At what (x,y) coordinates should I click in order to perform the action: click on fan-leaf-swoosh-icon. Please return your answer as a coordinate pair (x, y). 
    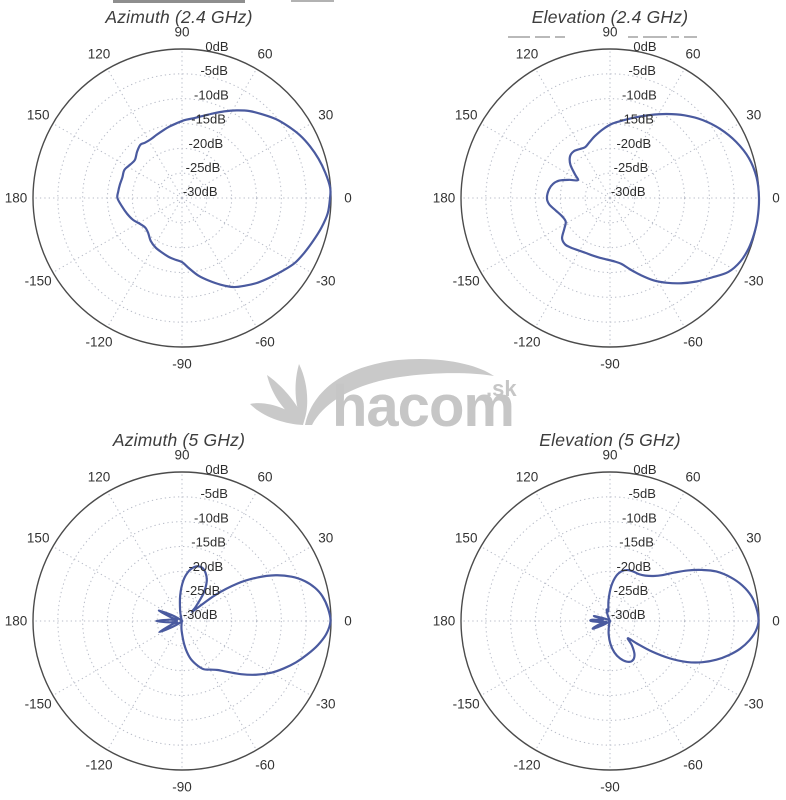
    Looking at the image, I should click on (372, 391).